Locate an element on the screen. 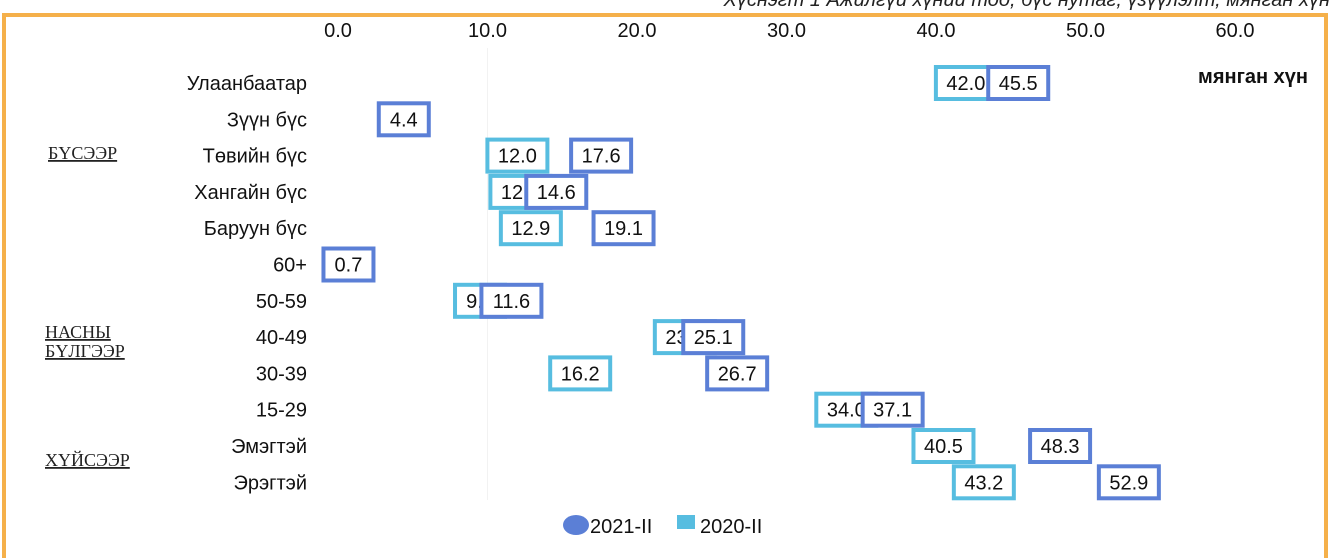 The width and height of the screenshot is (1335, 558). data-label: 4.4 is located at coordinates (404, 120).